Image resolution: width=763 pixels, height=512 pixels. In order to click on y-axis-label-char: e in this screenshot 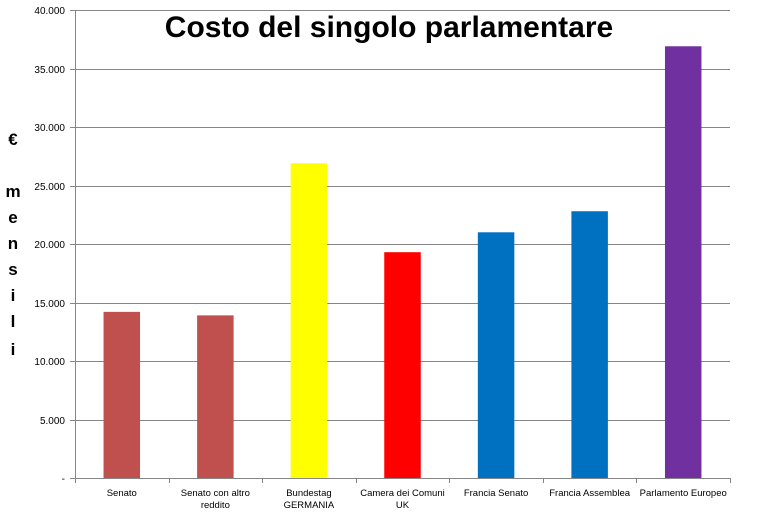, I will do `click(12, 217)`.